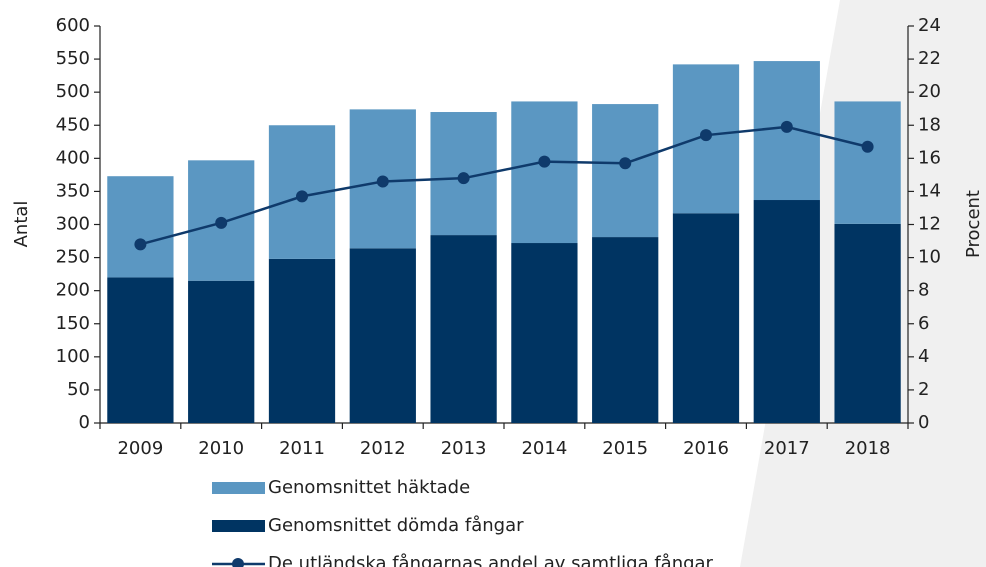 The image size is (986, 567). I want to click on x-tick-label: 2014, so click(544, 448).